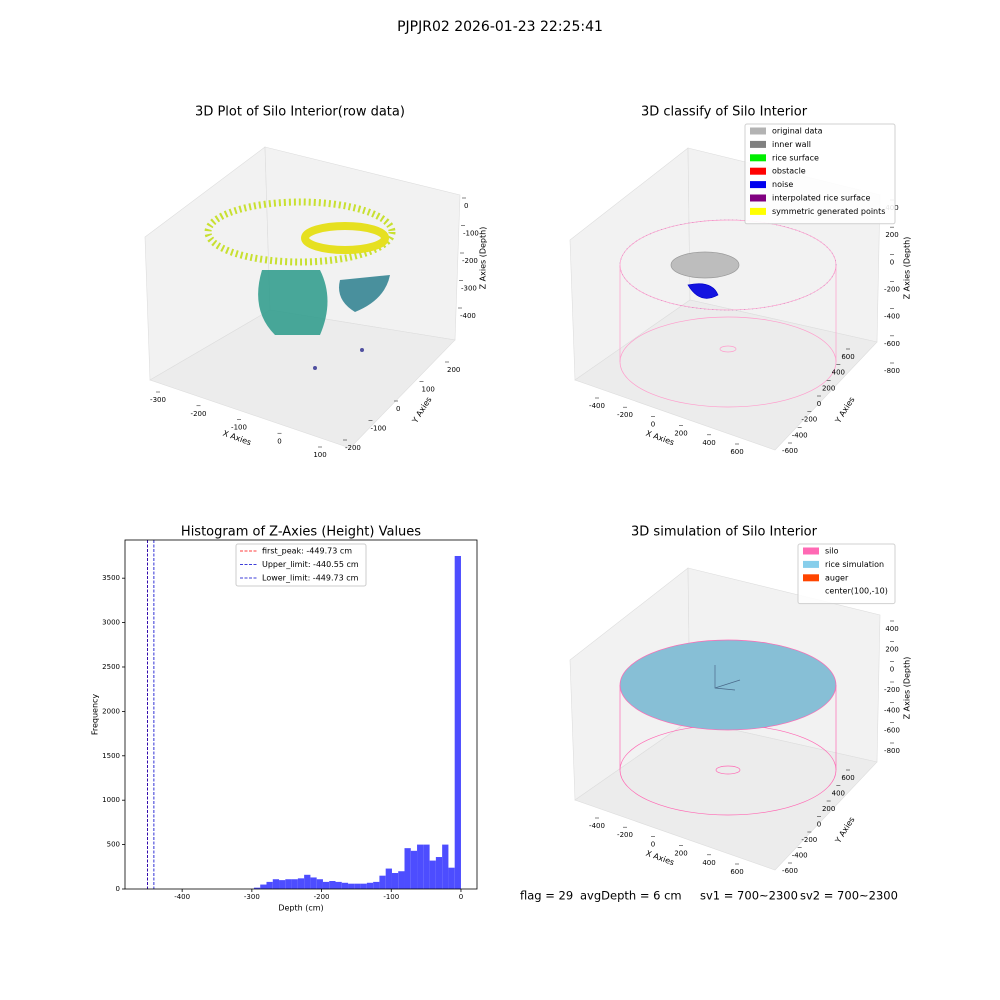  Describe the element at coordinates (724, 532) in the screenshot. I see `chart-title: 3D simulation of Silo Interior` at that location.